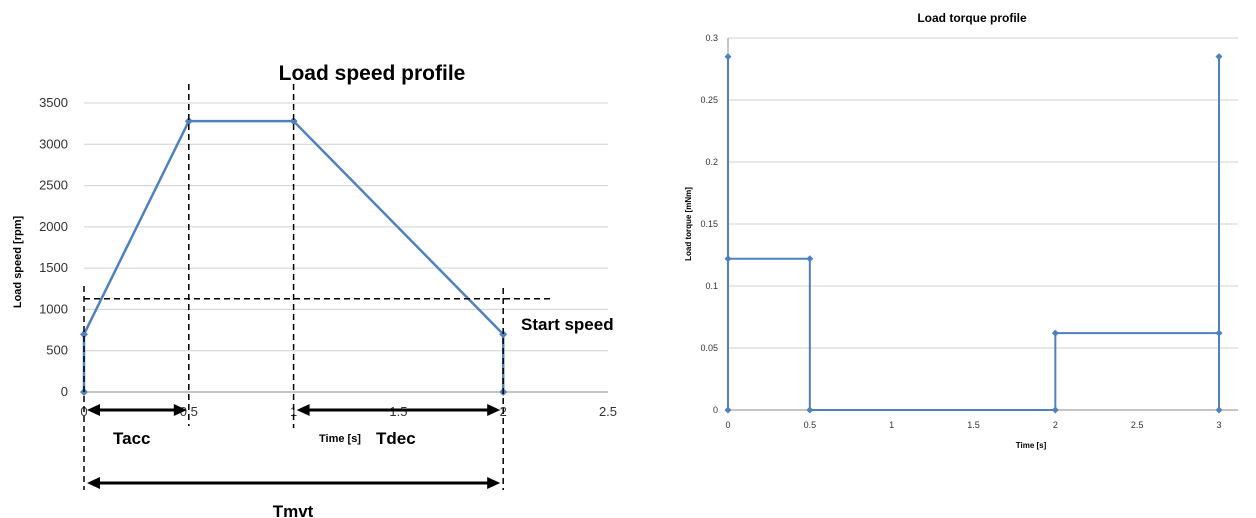 The width and height of the screenshot is (1256, 518). I want to click on y-tick-labels: 0 0.05 0.1 0.15 0.2 0.25 0.3, so click(709, 224).